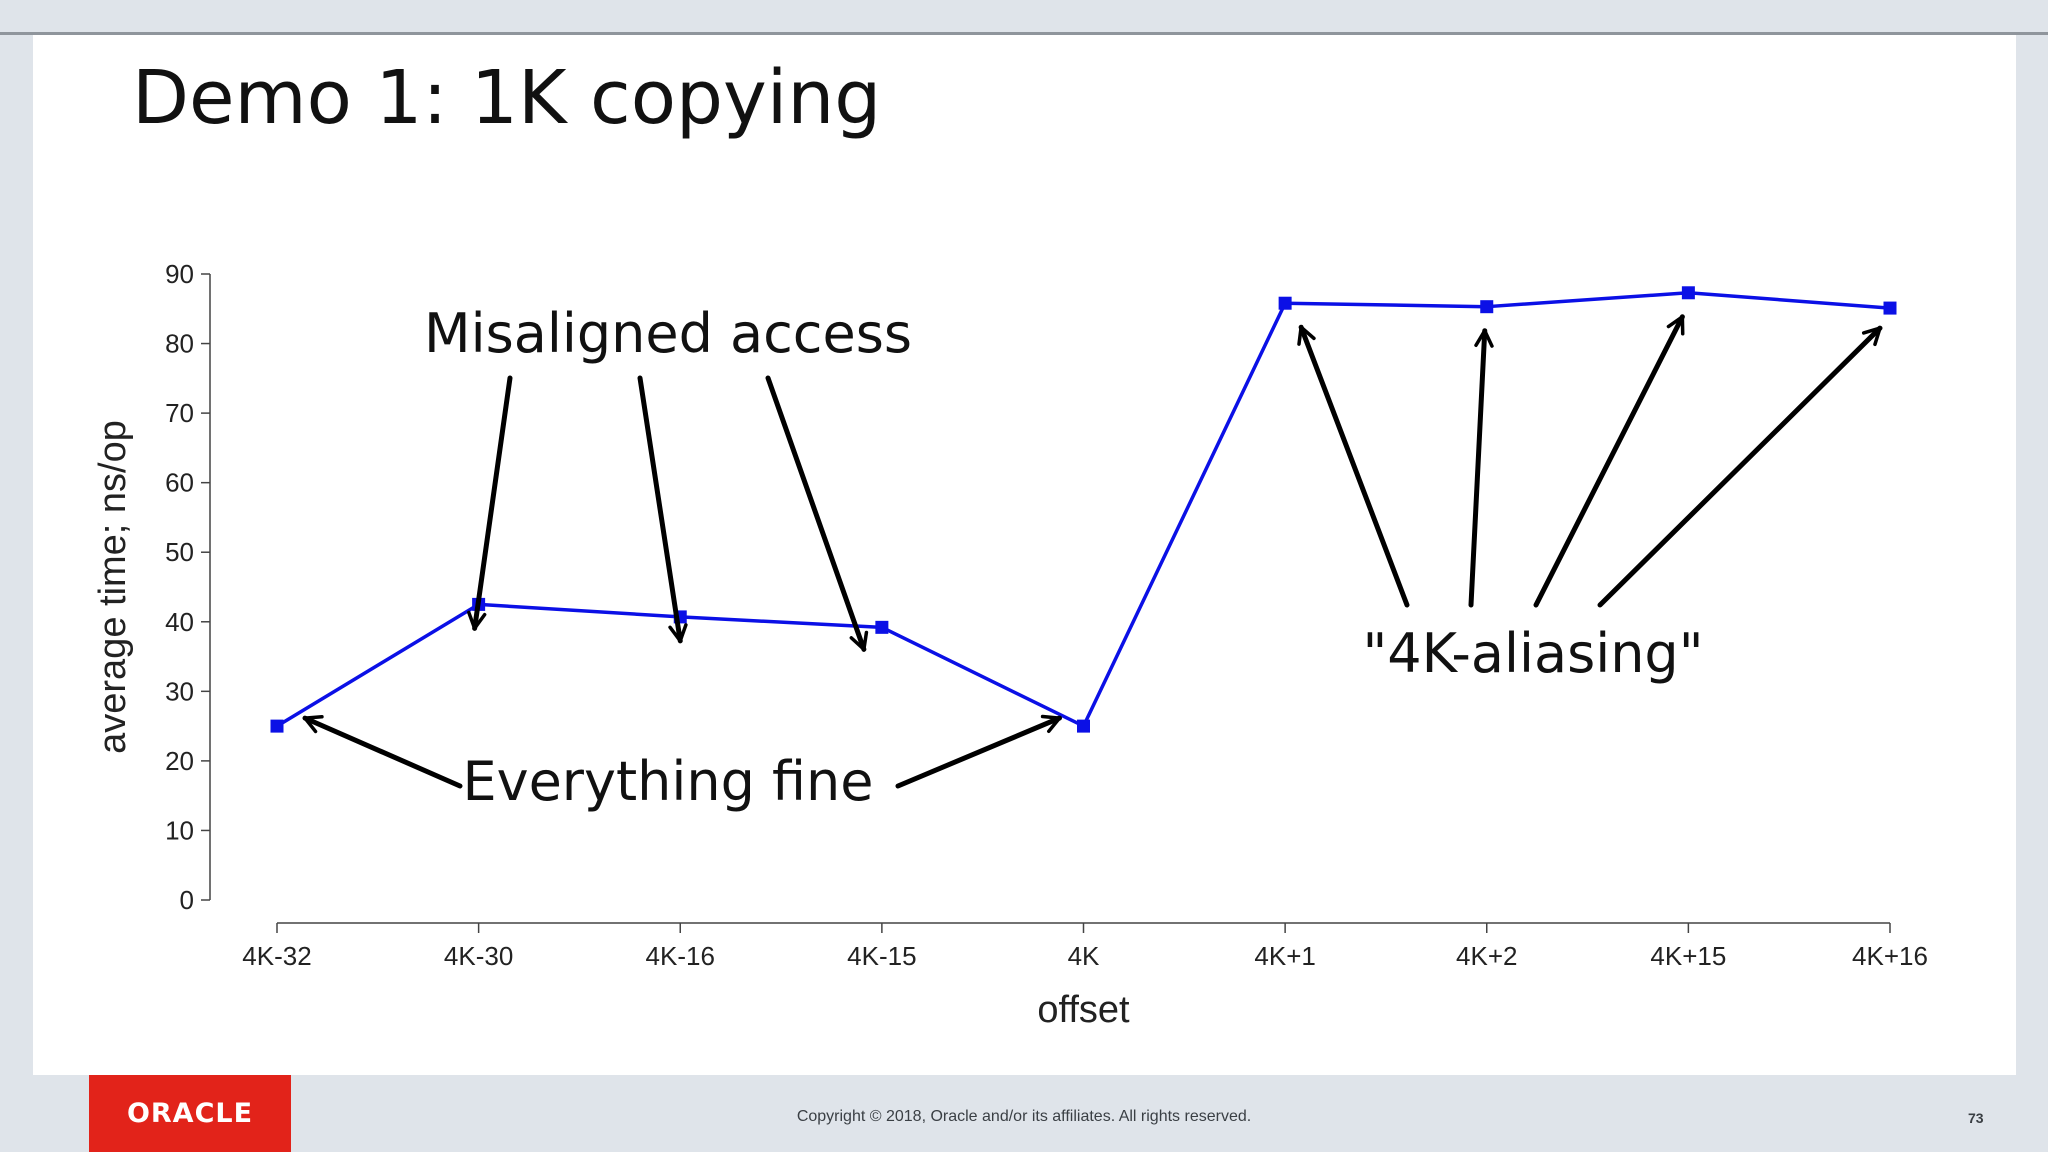 Image resolution: width=2048 pixels, height=1152 pixels. I want to click on slide-top-rule, so click(1024, 33).